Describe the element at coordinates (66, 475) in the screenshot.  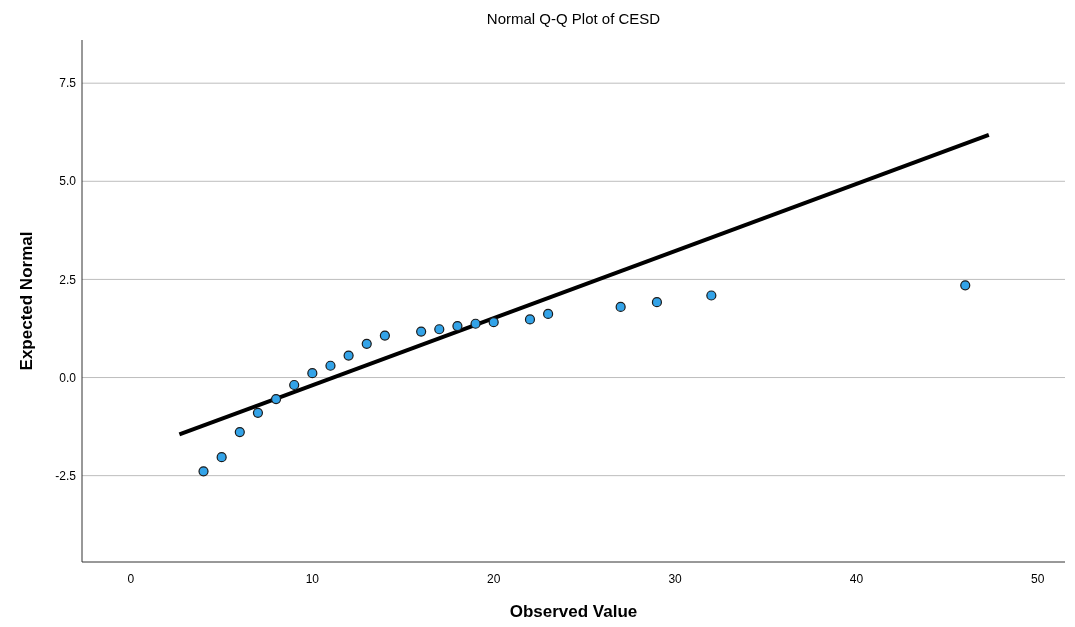
I see `y-tick-label: -2.5` at that location.